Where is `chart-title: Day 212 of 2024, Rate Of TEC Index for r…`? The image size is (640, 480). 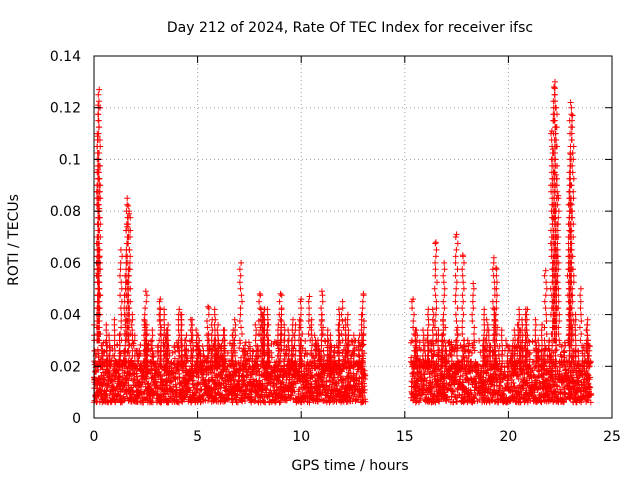
chart-title: Day 212 of 2024, Rate Of TEC Index for r… is located at coordinates (350, 28).